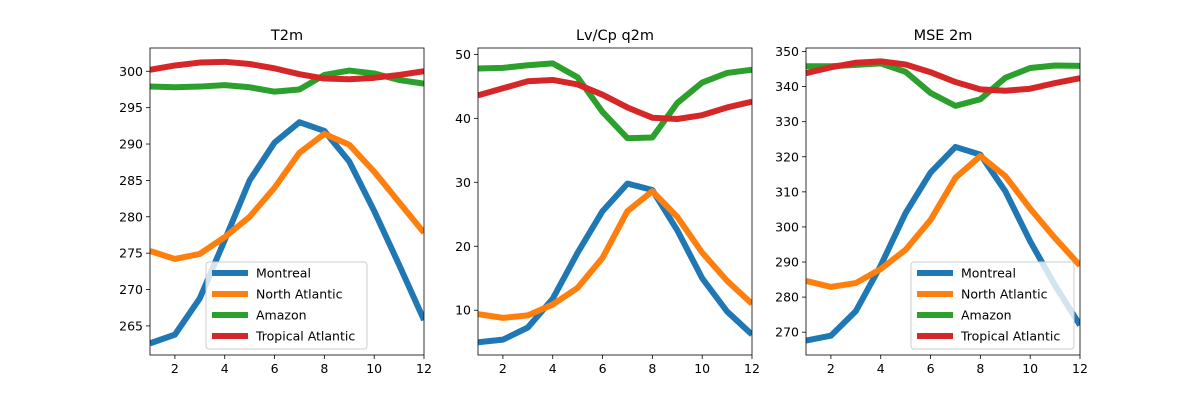  Describe the element at coordinates (131, 253) in the screenshot. I see `y-tick-label: 275` at that location.